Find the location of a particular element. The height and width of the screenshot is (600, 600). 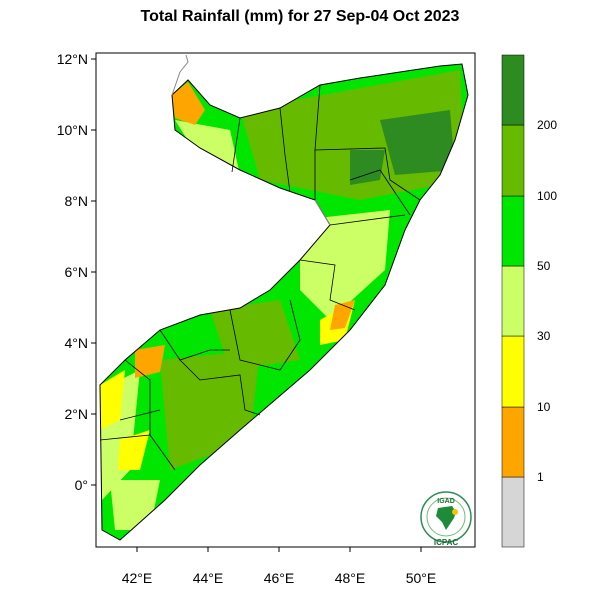

legend-label: 50 is located at coordinates (544, 266).